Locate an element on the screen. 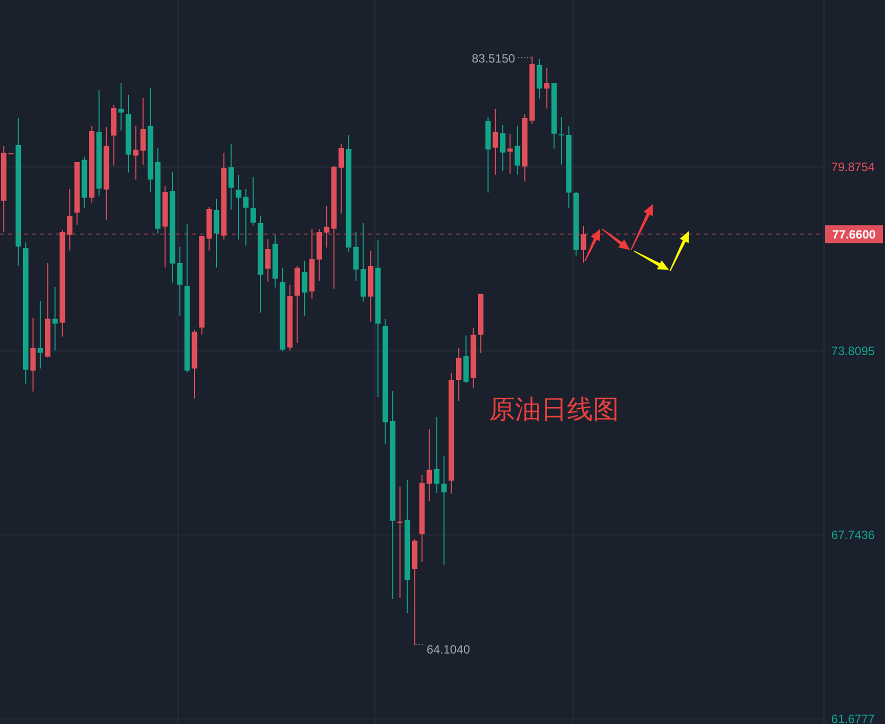  y-tick-label: 79.8754 is located at coordinates (853, 167).